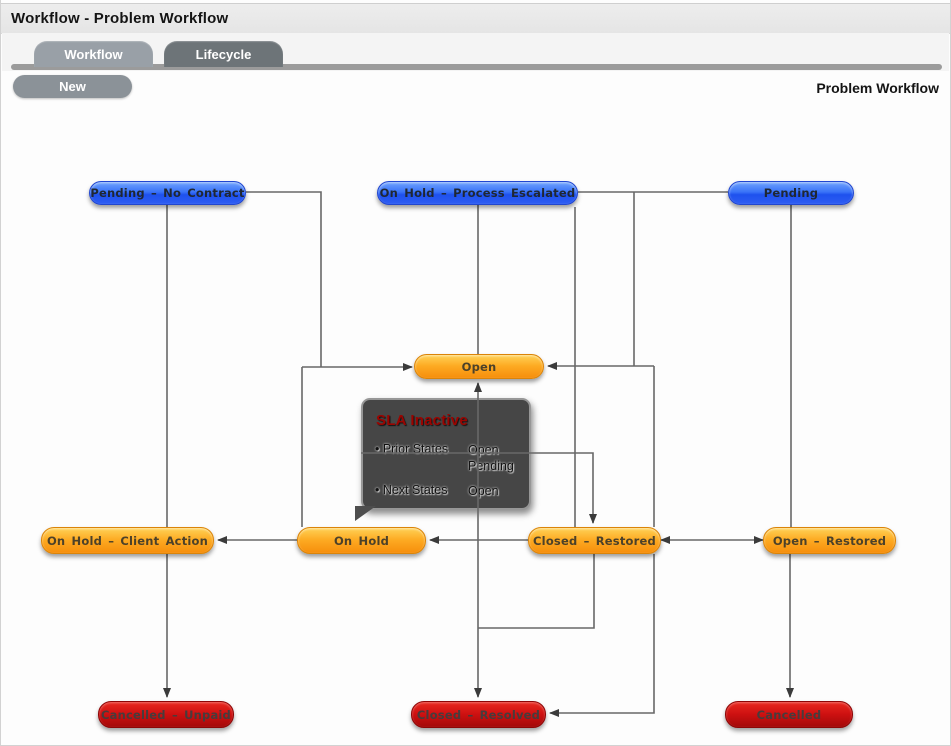 This screenshot has width=951, height=746. I want to click on edge-closed-restored-to-closed-resolved, so click(602, 635).